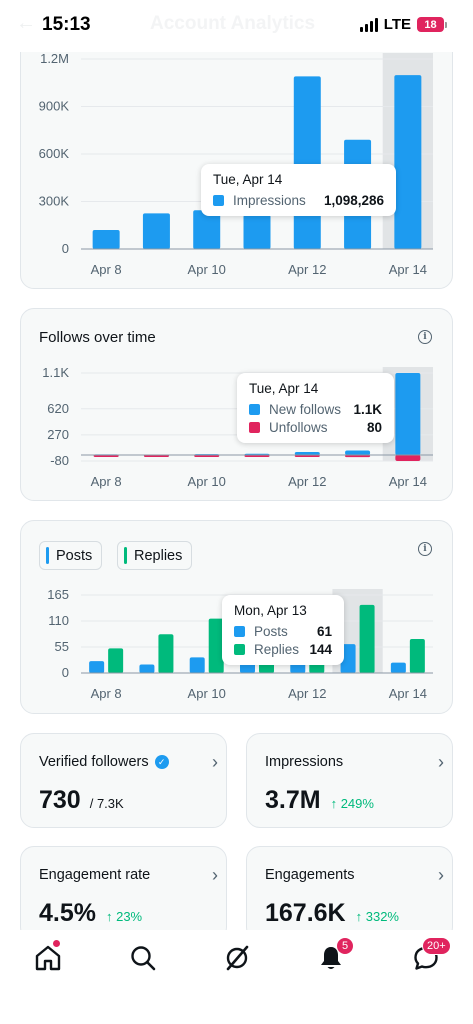 The width and height of the screenshot is (473, 1024). I want to click on verified-badge-icon: ✓, so click(161, 762).